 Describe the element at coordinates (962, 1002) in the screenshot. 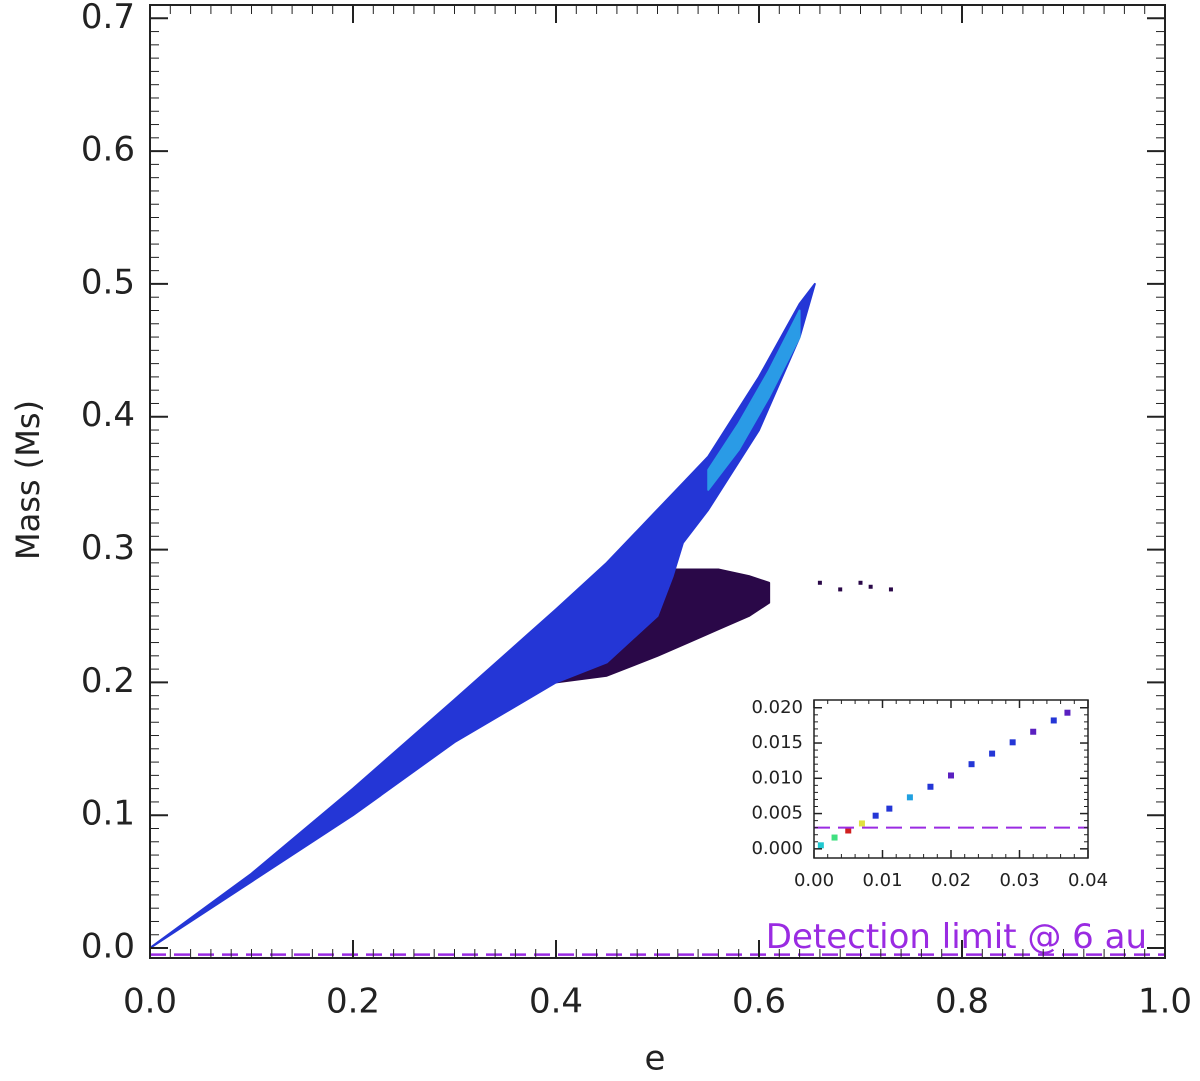

I see `x-tick-label: 0.8` at that location.